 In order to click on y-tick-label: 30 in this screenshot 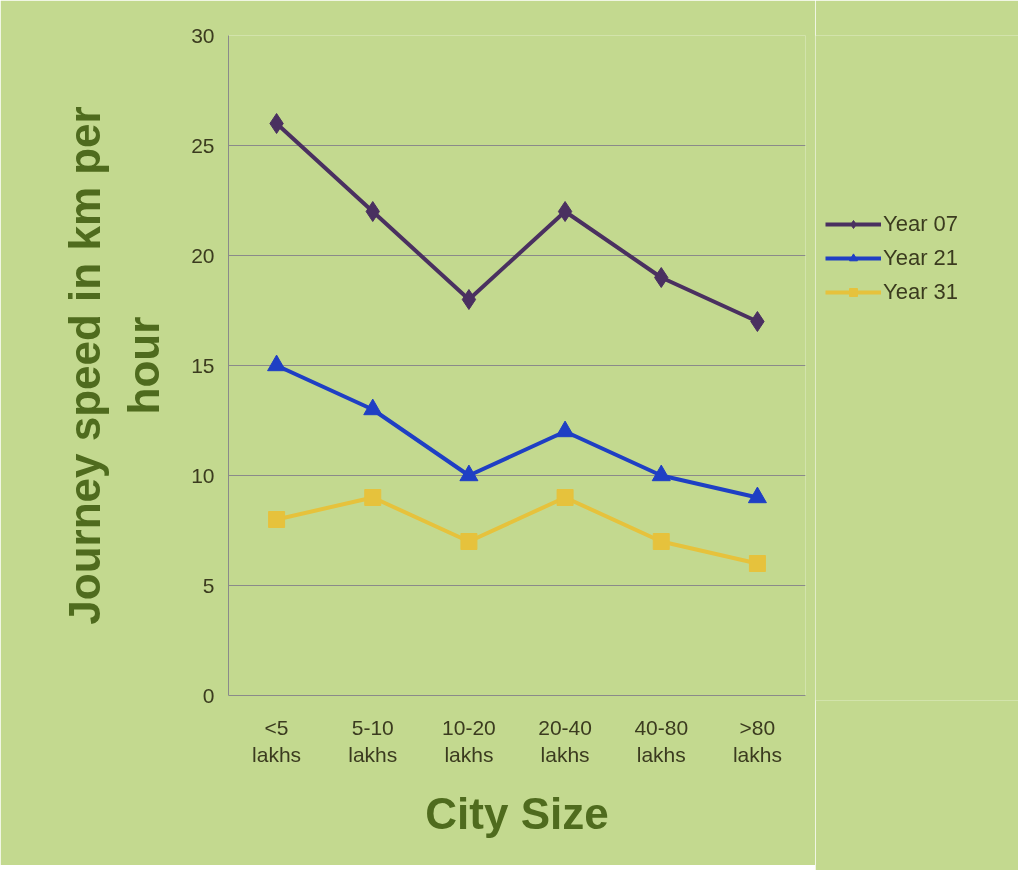, I will do `click(203, 35)`.